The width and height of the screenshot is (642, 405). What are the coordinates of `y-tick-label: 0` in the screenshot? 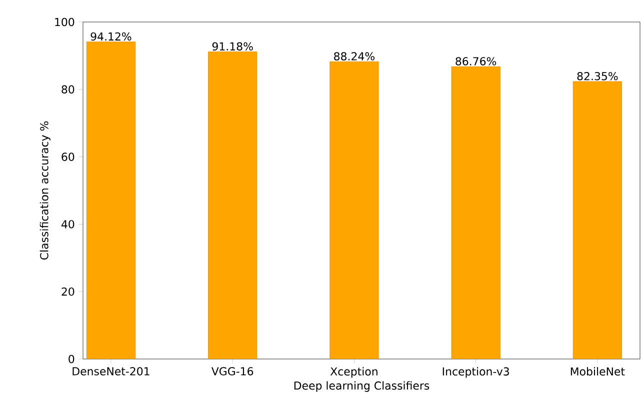 It's located at (71, 359).